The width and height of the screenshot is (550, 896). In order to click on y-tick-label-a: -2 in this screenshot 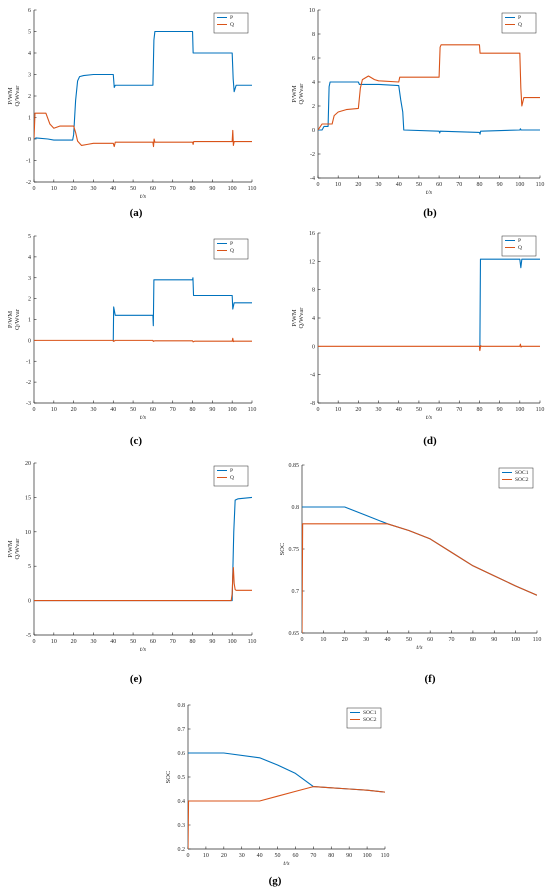, I will do `click(28, 183)`.